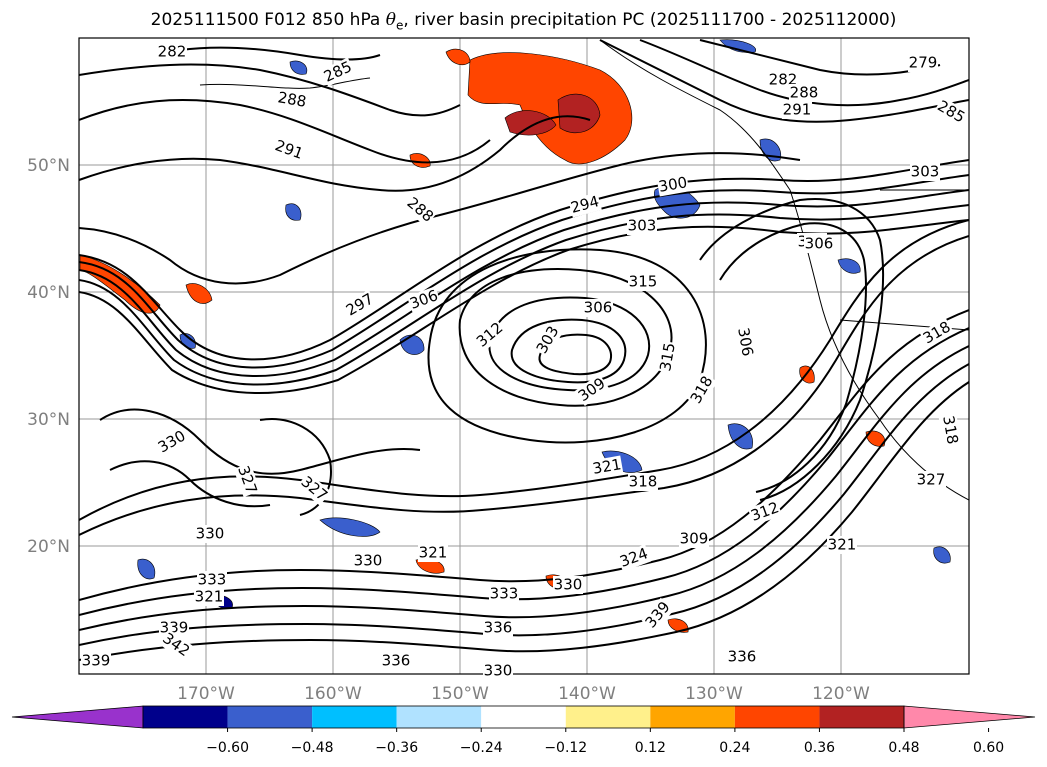 The image size is (1047, 767). I want to click on contour-label: 282, so click(172, 52).